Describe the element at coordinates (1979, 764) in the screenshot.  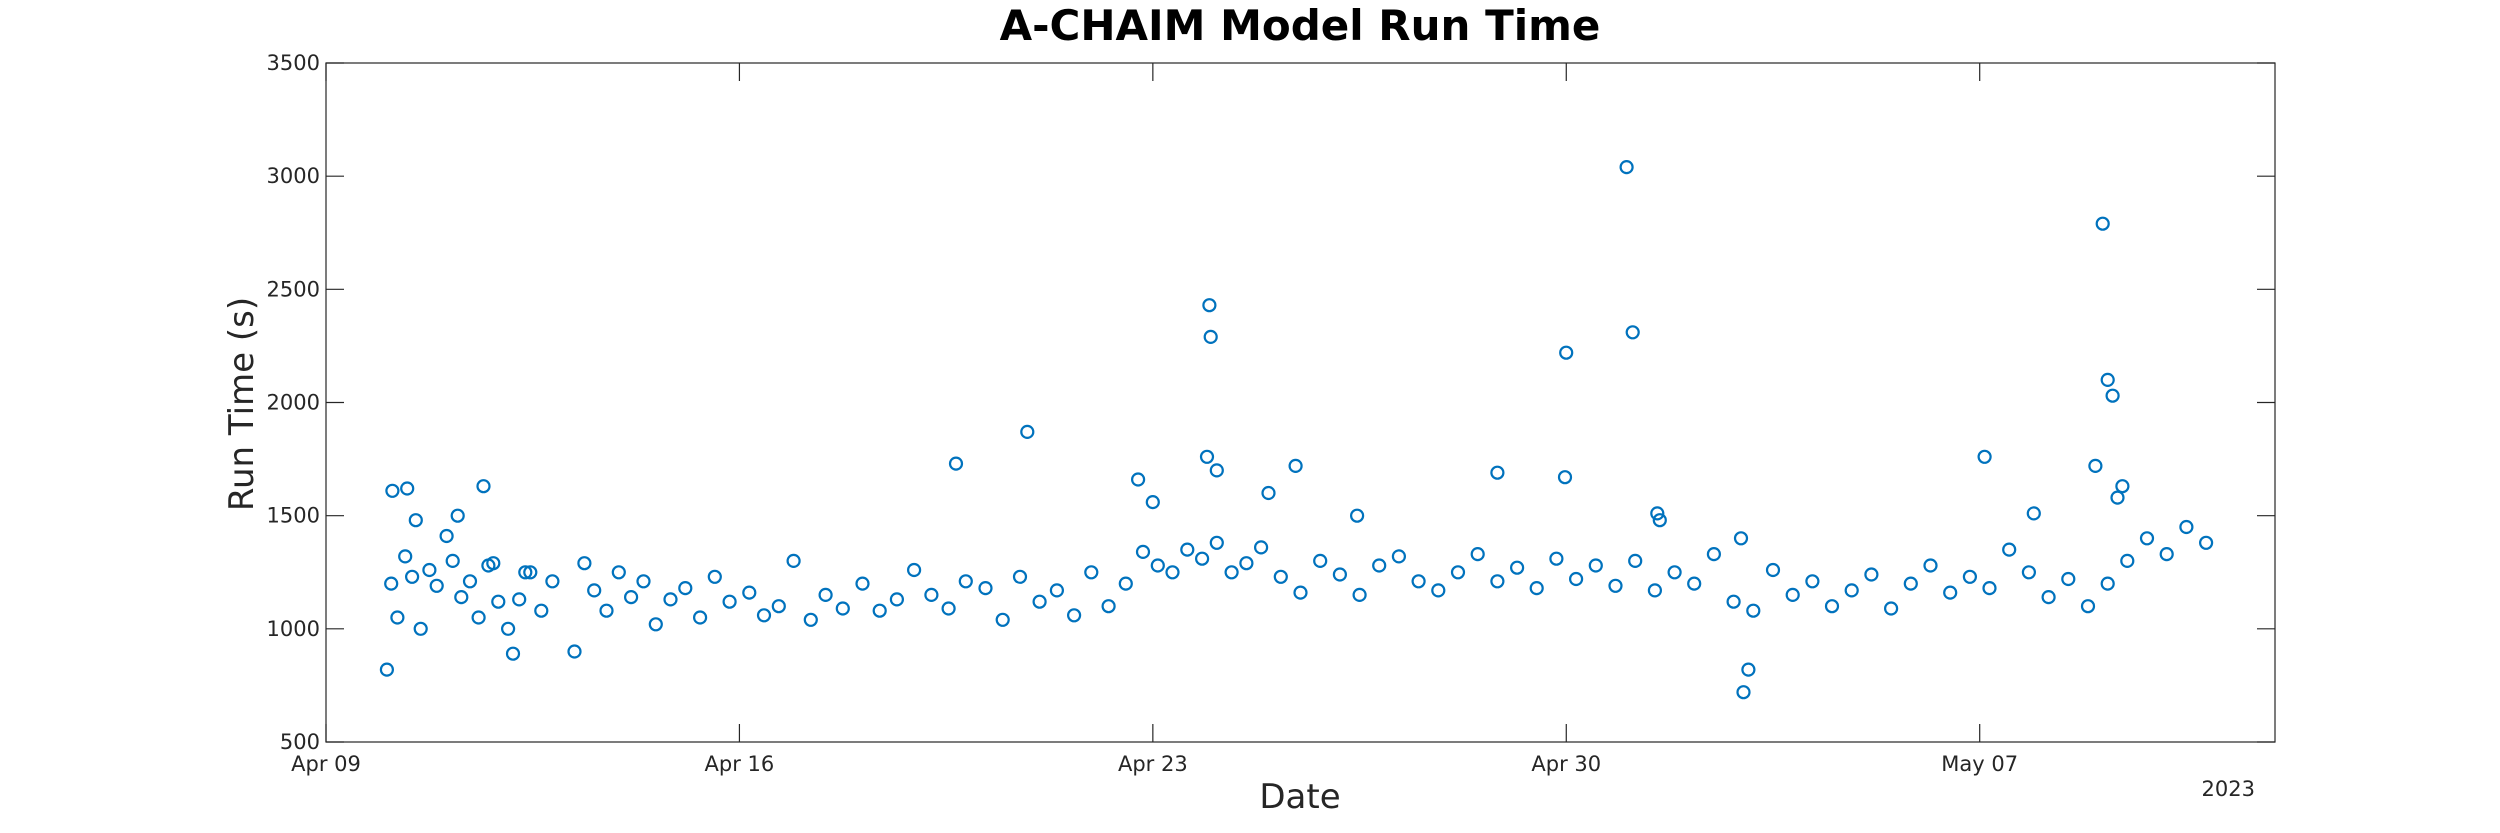
I see `x-tick-label: May 07` at that location.